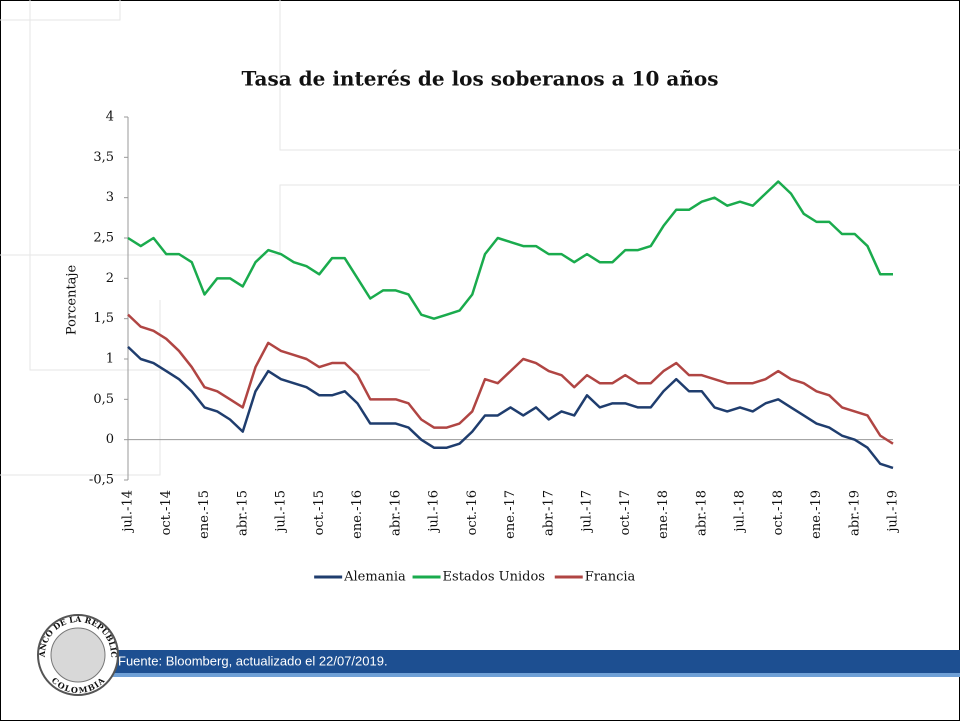 The width and height of the screenshot is (960, 721). What do you see at coordinates (319, 512) in the screenshot?
I see `x-tick-label: oct.-15` at bounding box center [319, 512].